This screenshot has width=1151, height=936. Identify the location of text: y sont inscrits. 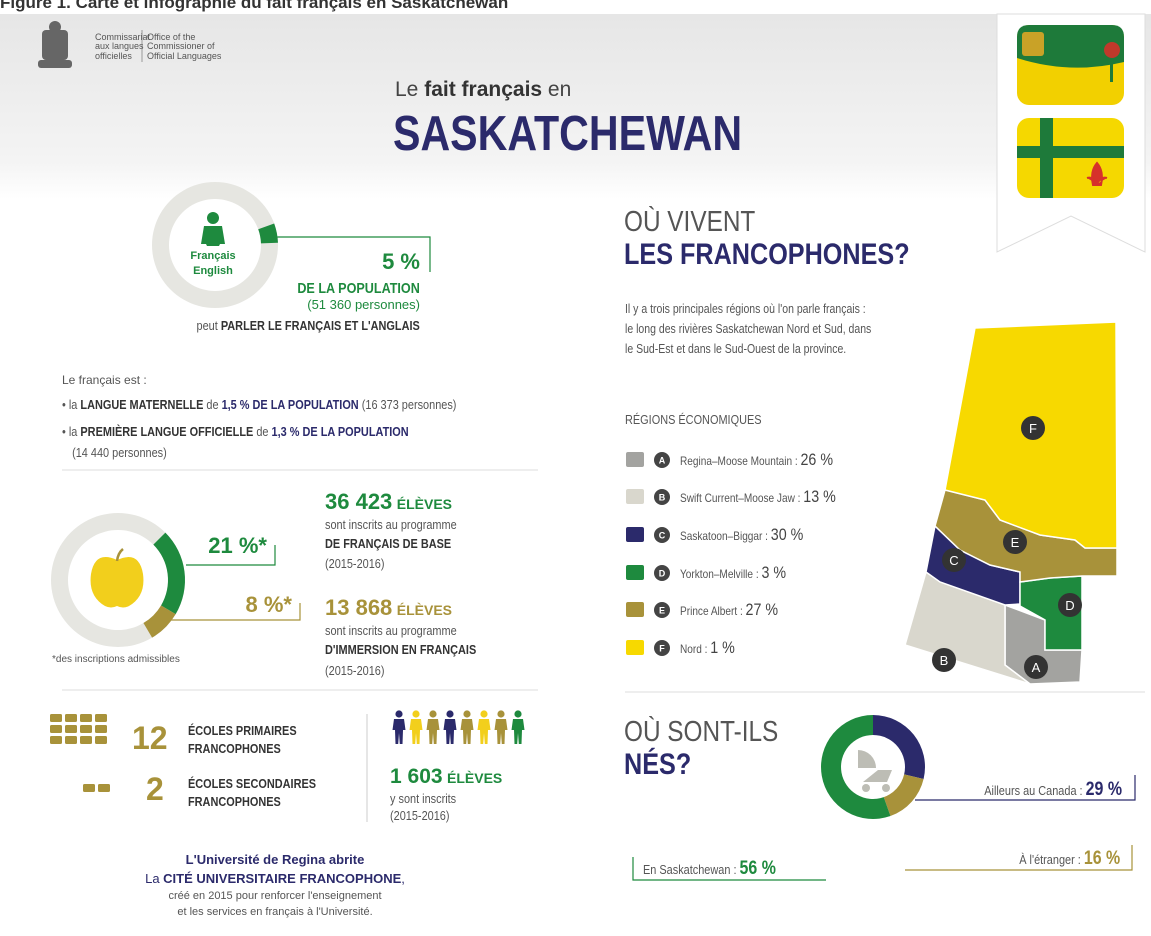
(423, 798).